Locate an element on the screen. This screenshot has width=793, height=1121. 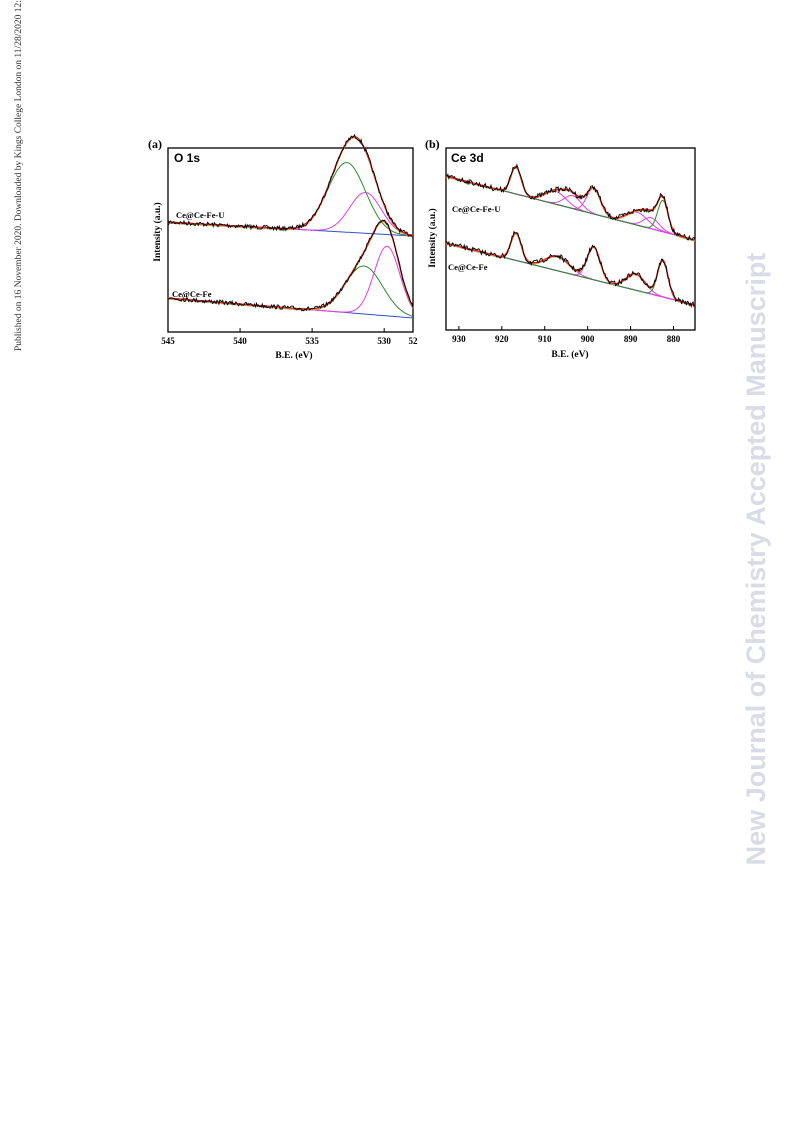
panel-b-tick-label: 910 is located at coordinates (545, 339).